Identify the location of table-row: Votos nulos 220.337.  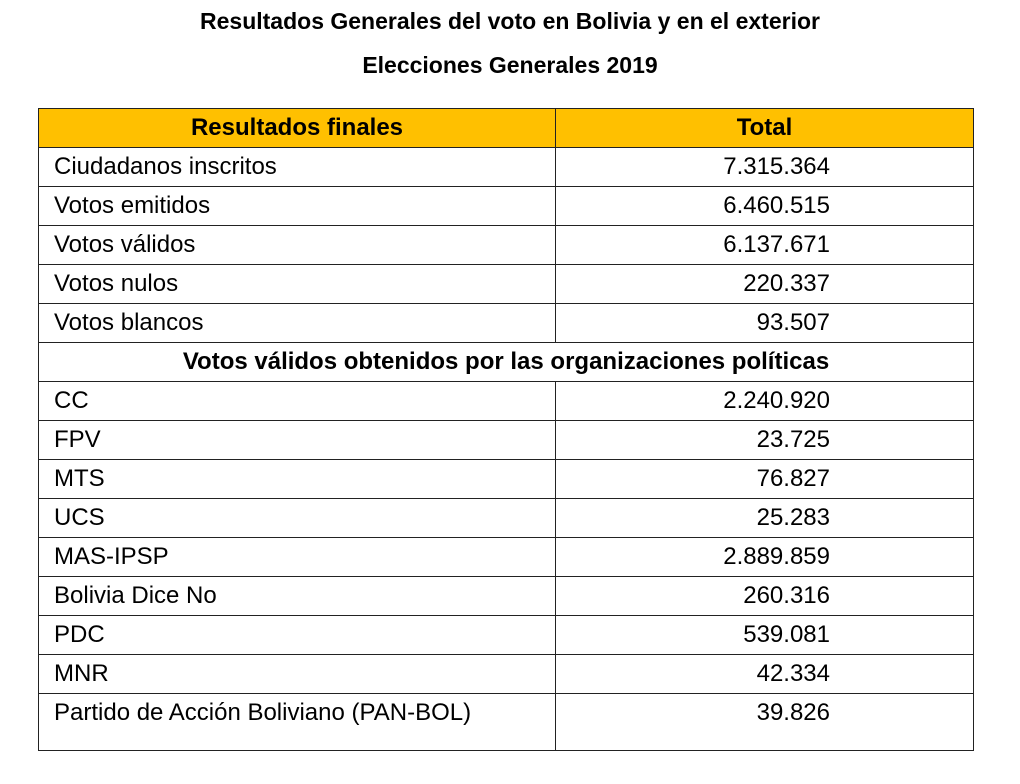
(506, 284).